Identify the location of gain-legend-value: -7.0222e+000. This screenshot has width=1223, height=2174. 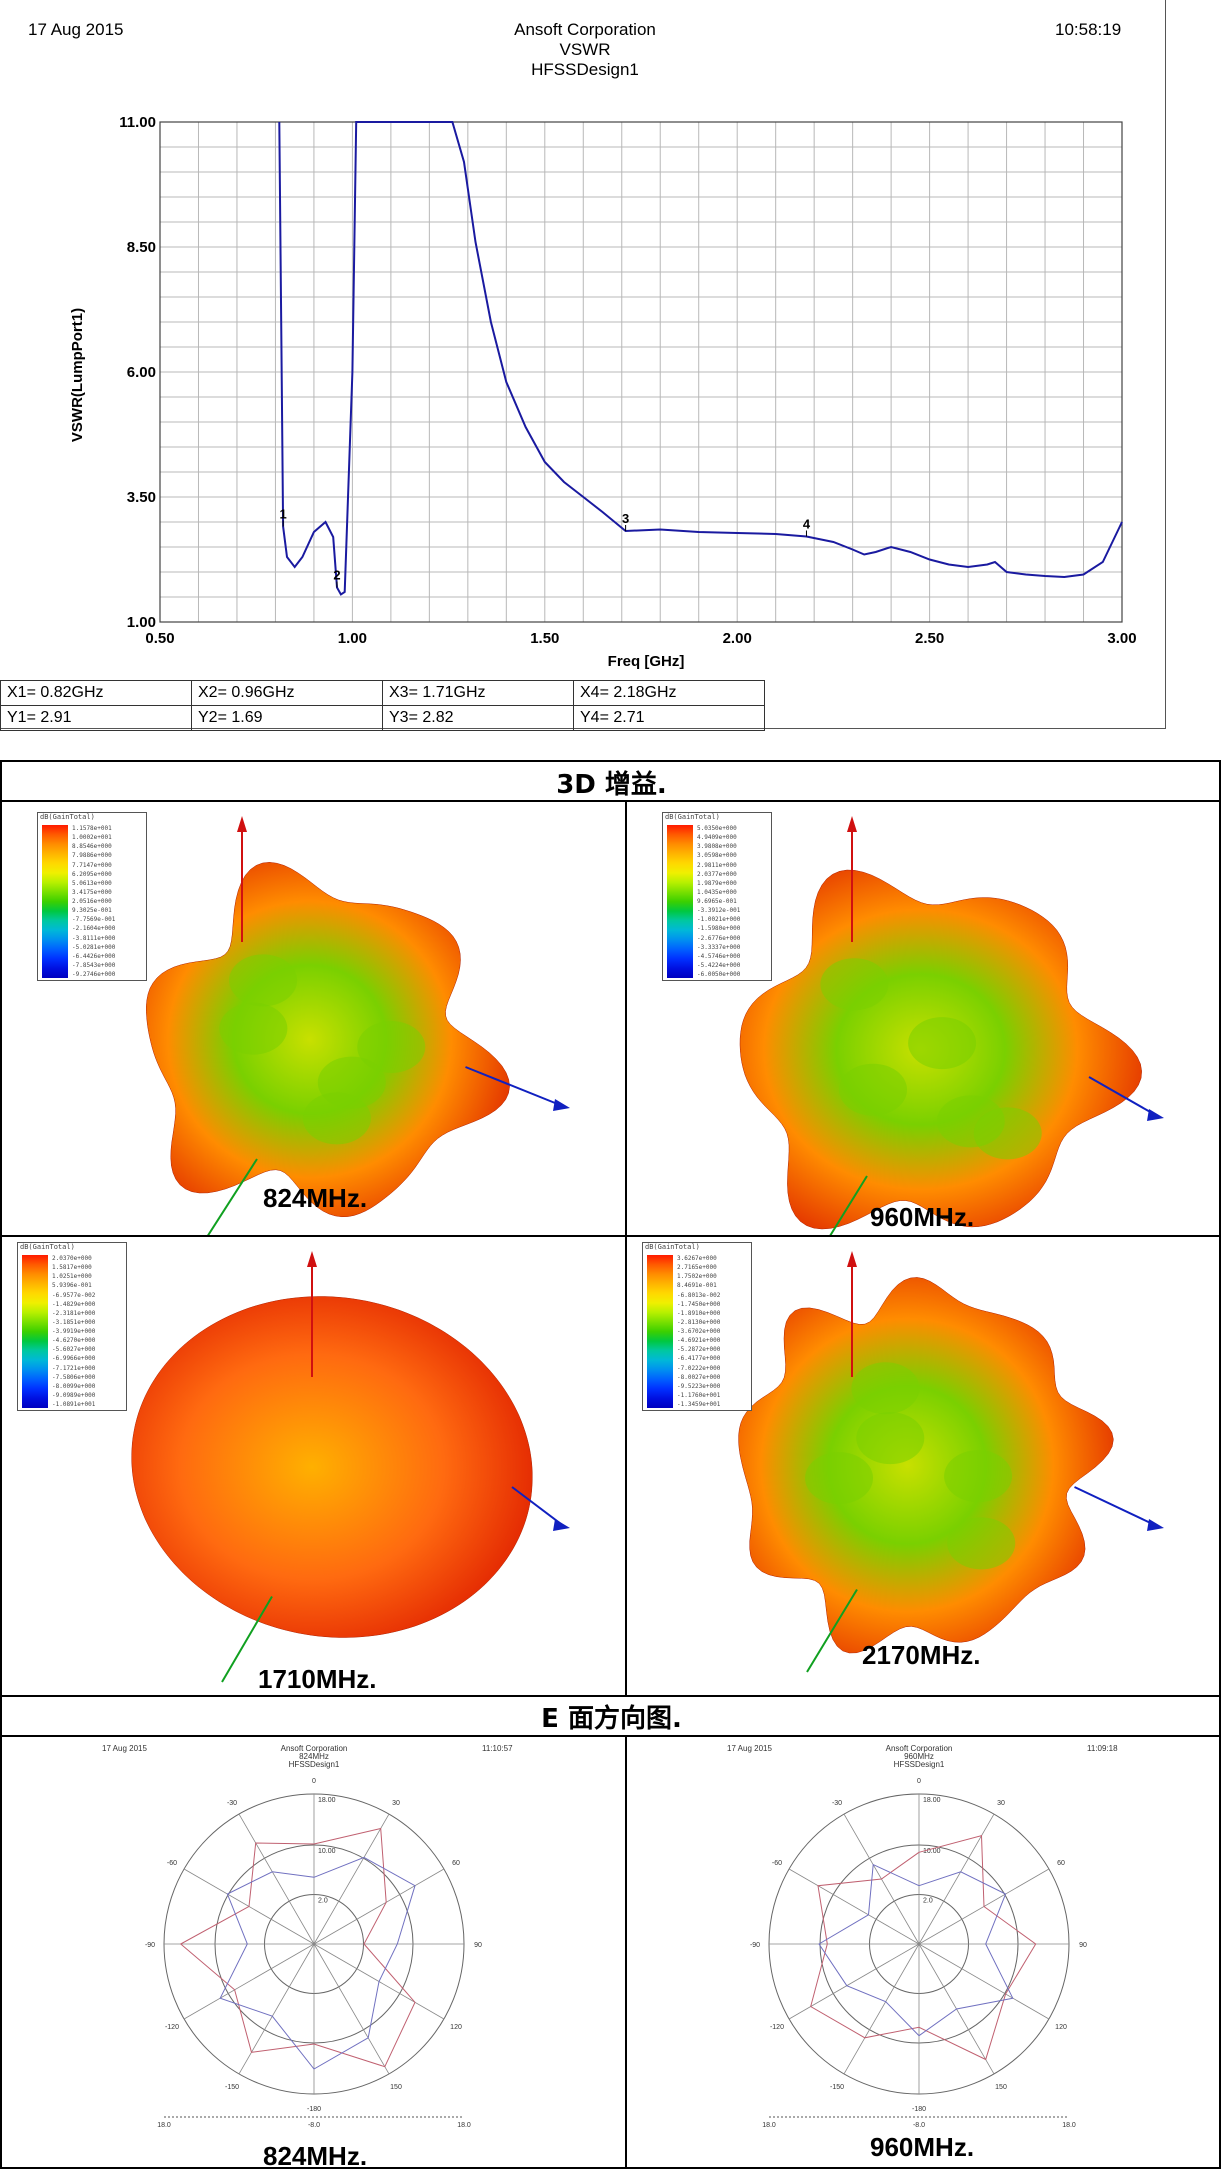
(699, 1368).